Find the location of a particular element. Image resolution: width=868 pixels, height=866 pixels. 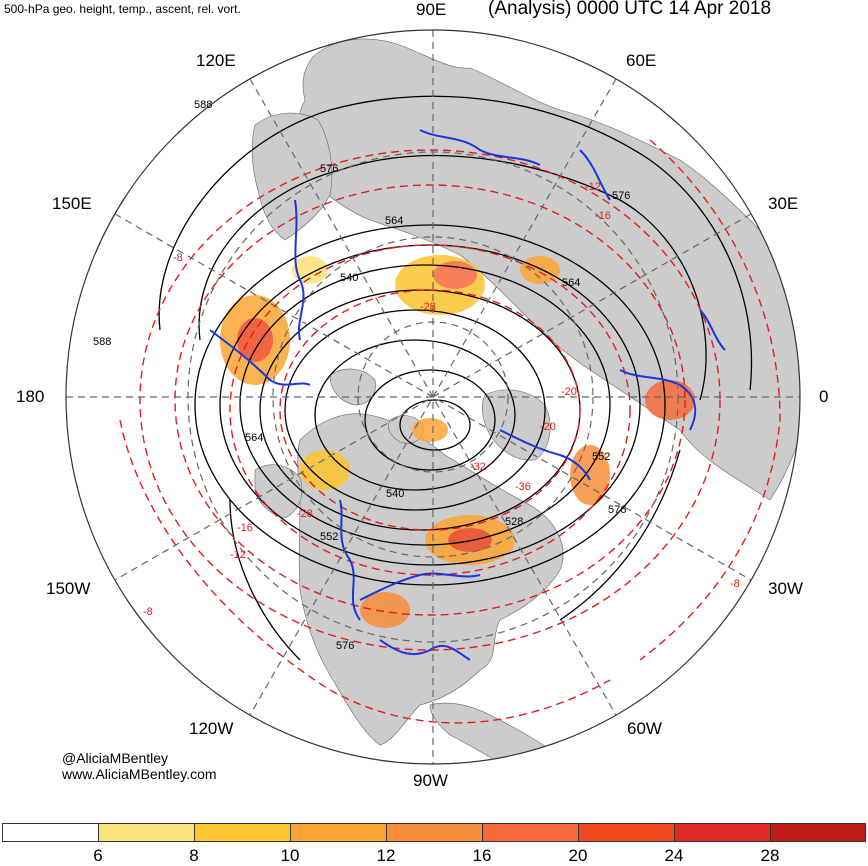

lon-label-30w: 30W is located at coordinates (785, 588).